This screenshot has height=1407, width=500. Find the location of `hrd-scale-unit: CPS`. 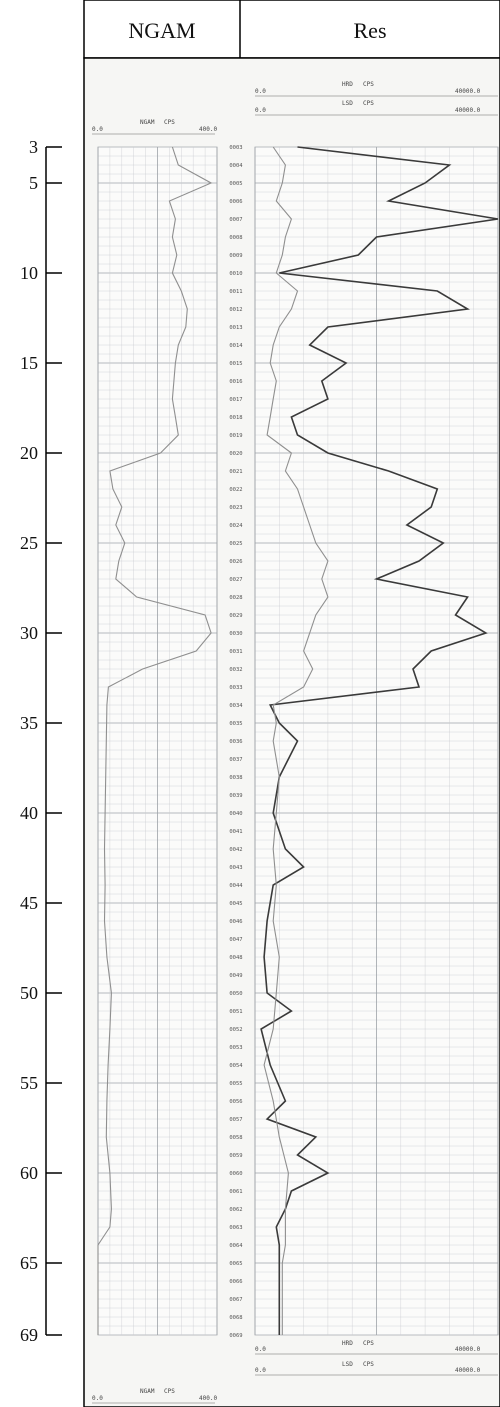

hrd-scale-unit: CPS is located at coordinates (368, 84).